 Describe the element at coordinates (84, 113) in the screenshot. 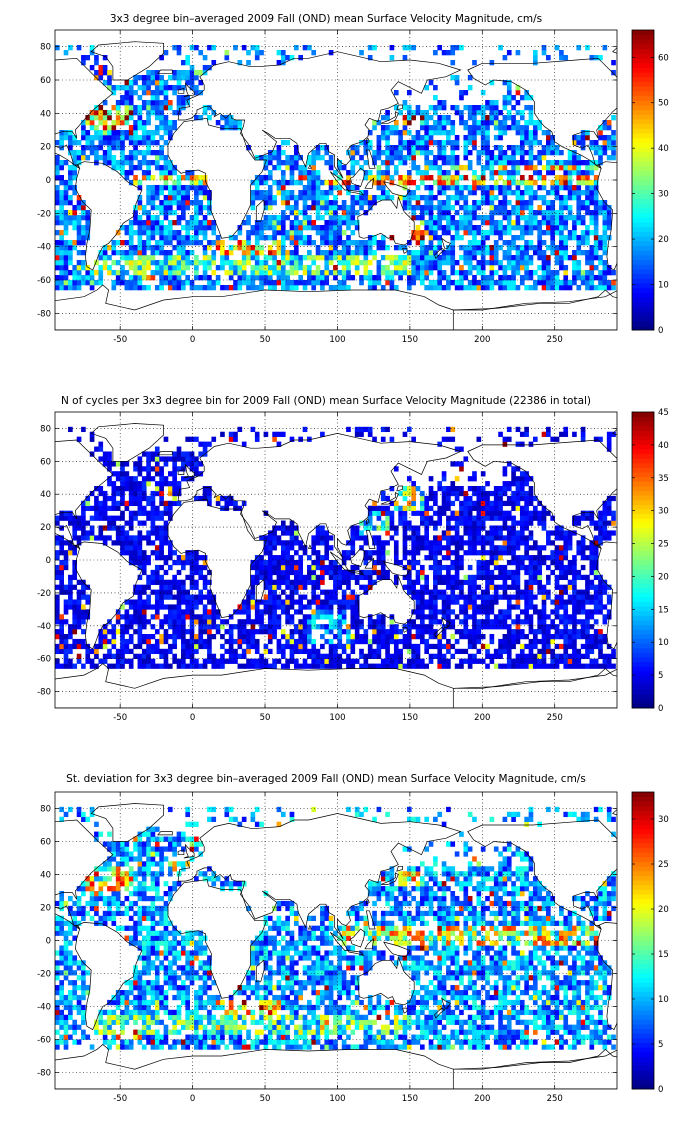

I see `coastline` at that location.